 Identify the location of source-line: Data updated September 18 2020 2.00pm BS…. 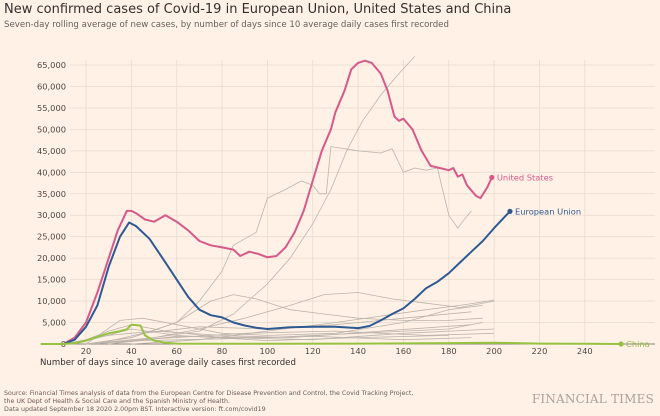
(135, 409).